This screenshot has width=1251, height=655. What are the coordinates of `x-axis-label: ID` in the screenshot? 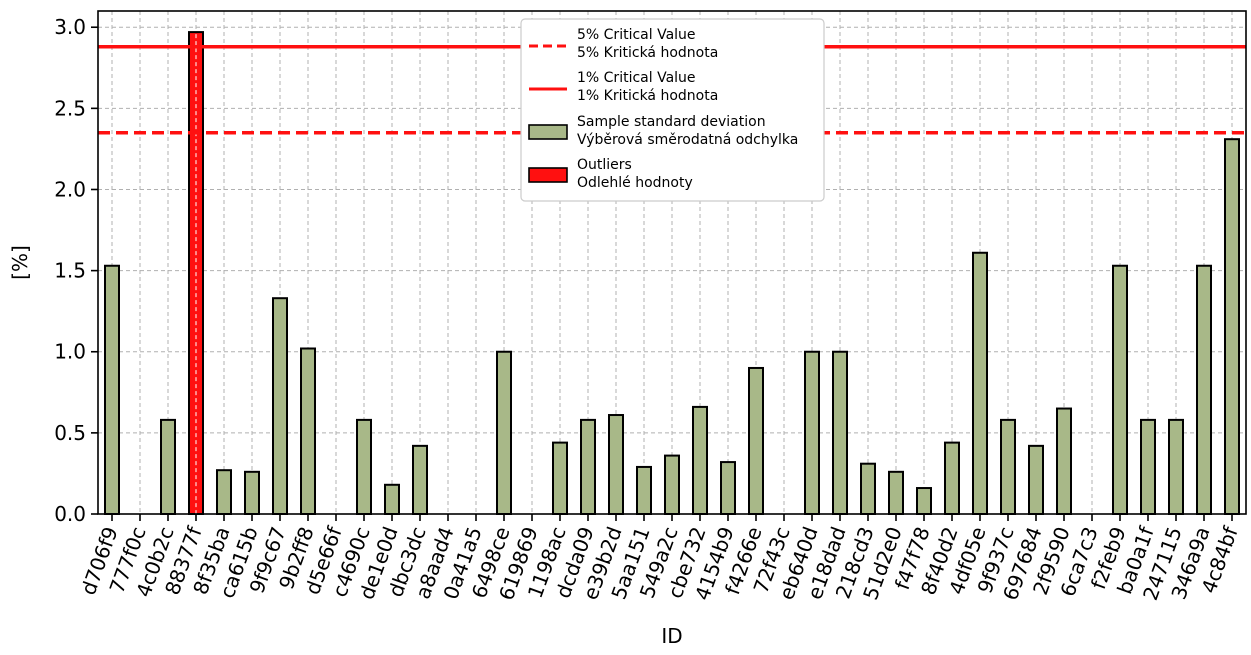 It's located at (671, 636).